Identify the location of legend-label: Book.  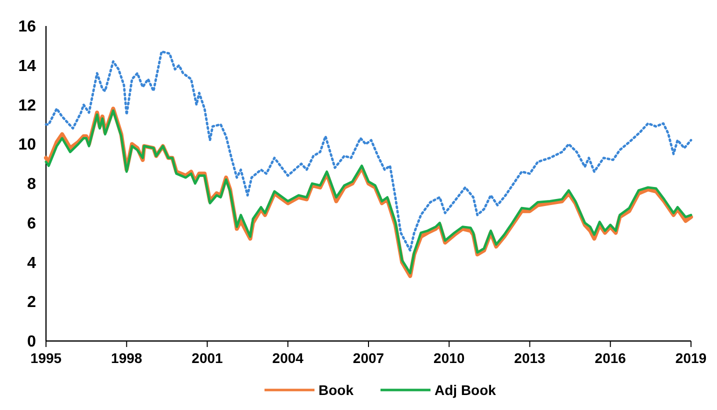
(336, 390).